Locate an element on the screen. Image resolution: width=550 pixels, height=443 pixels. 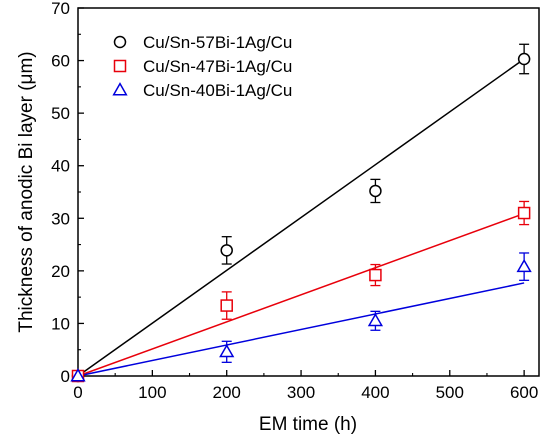
y-tick-label: 50 is located at coordinates (60, 113).